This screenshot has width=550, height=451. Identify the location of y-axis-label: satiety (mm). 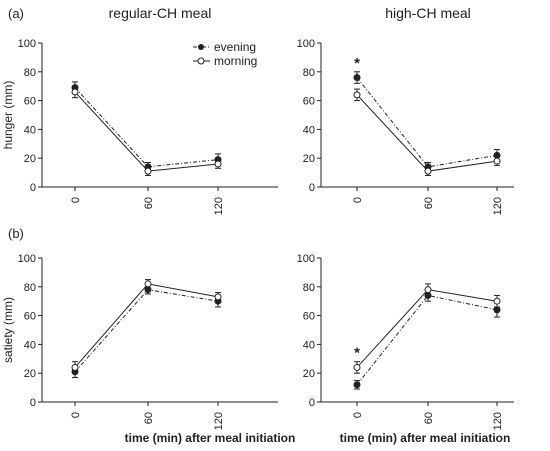
(8, 330).